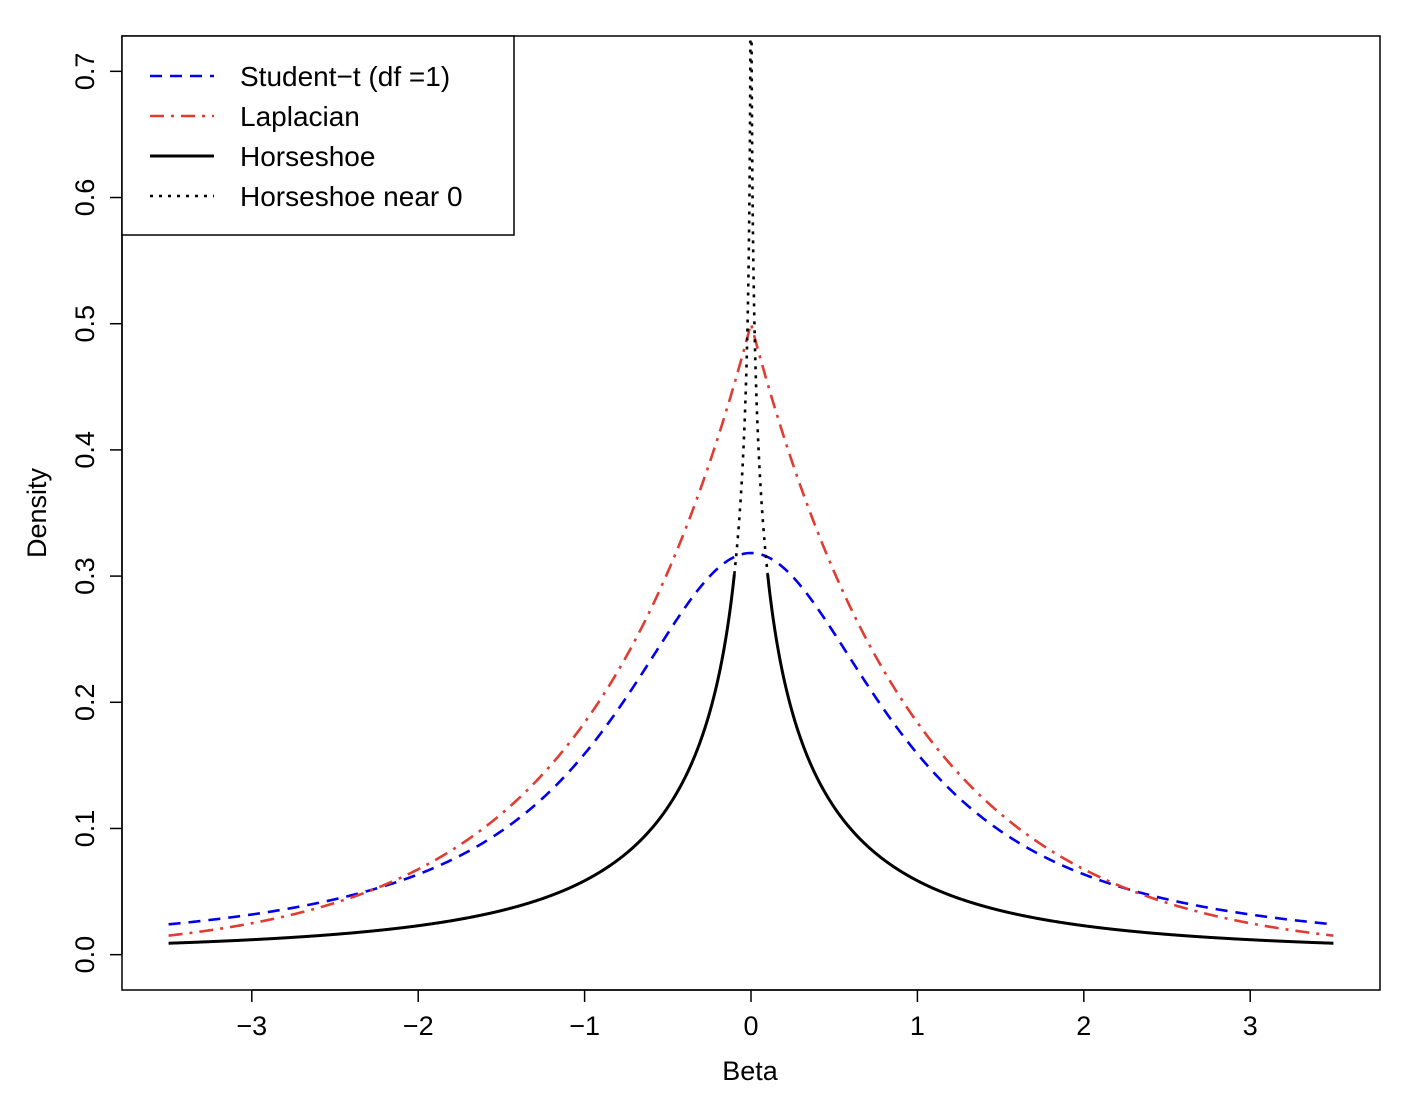 This screenshot has width=1414, height=1116. What do you see at coordinates (351, 196) in the screenshot?
I see `legend-label: Horseshoe near 0` at bounding box center [351, 196].